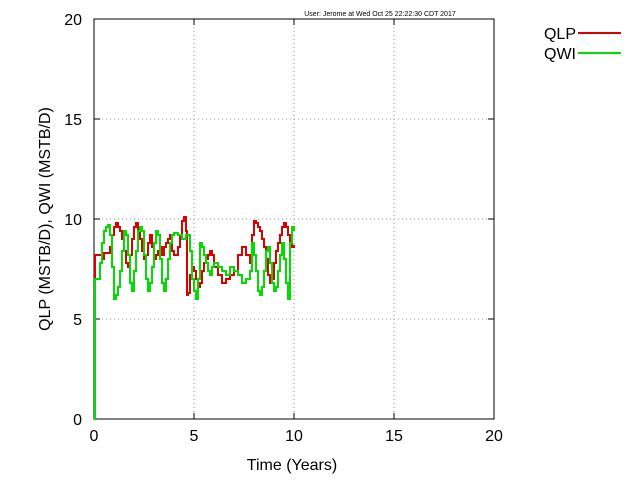 The image size is (640, 480). I want to click on series-group, so click(194, 318).